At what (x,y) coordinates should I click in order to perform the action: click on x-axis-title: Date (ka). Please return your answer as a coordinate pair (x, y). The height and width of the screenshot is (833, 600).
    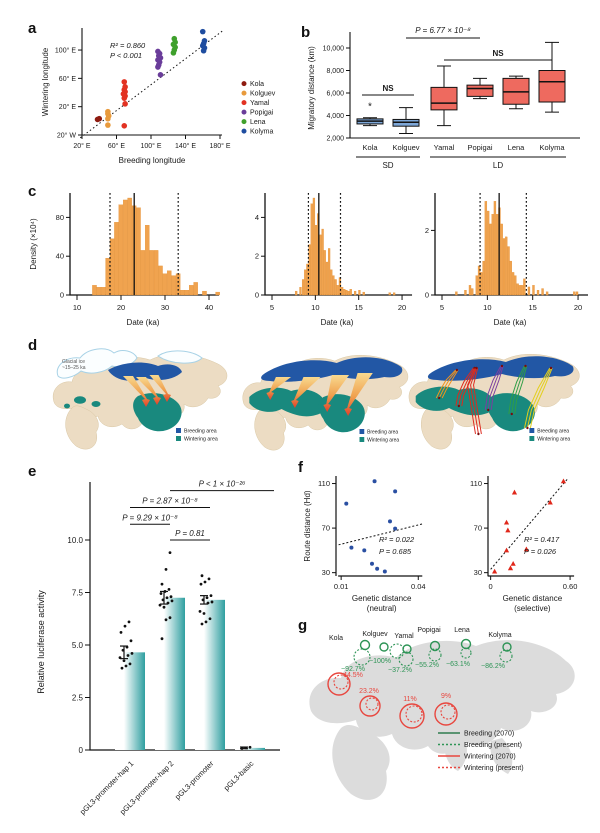
    Looking at the image, I should click on (337, 322).